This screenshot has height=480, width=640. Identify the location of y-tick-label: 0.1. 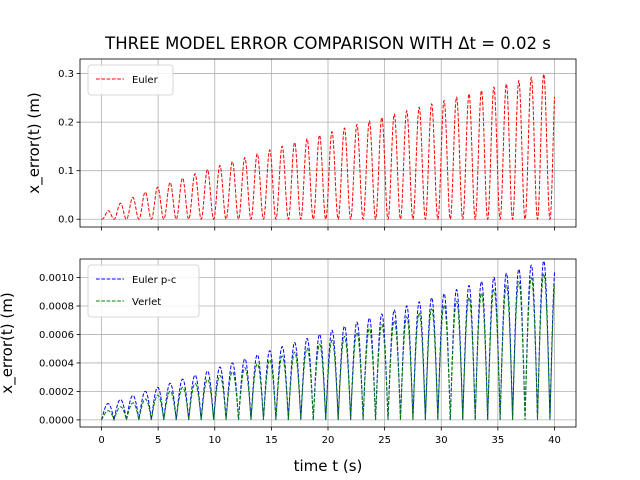
(66, 171).